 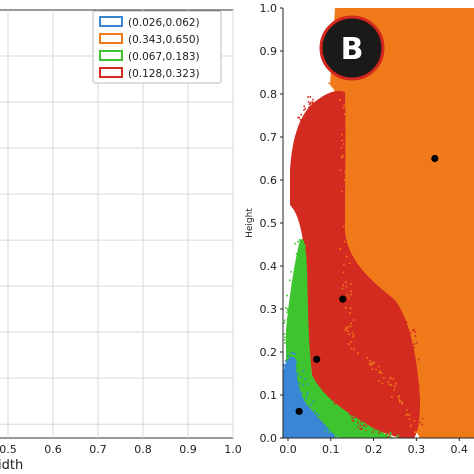 I want to click on legend-box, so click(x=157, y=47).